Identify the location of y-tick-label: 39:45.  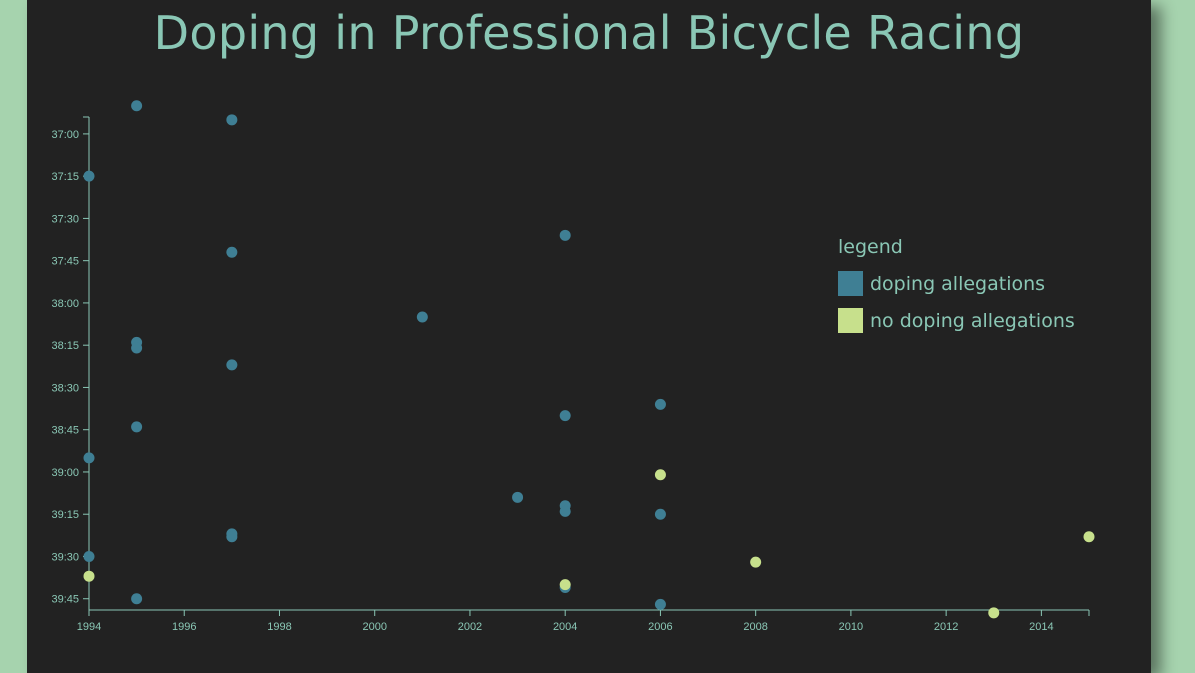
(65, 600).